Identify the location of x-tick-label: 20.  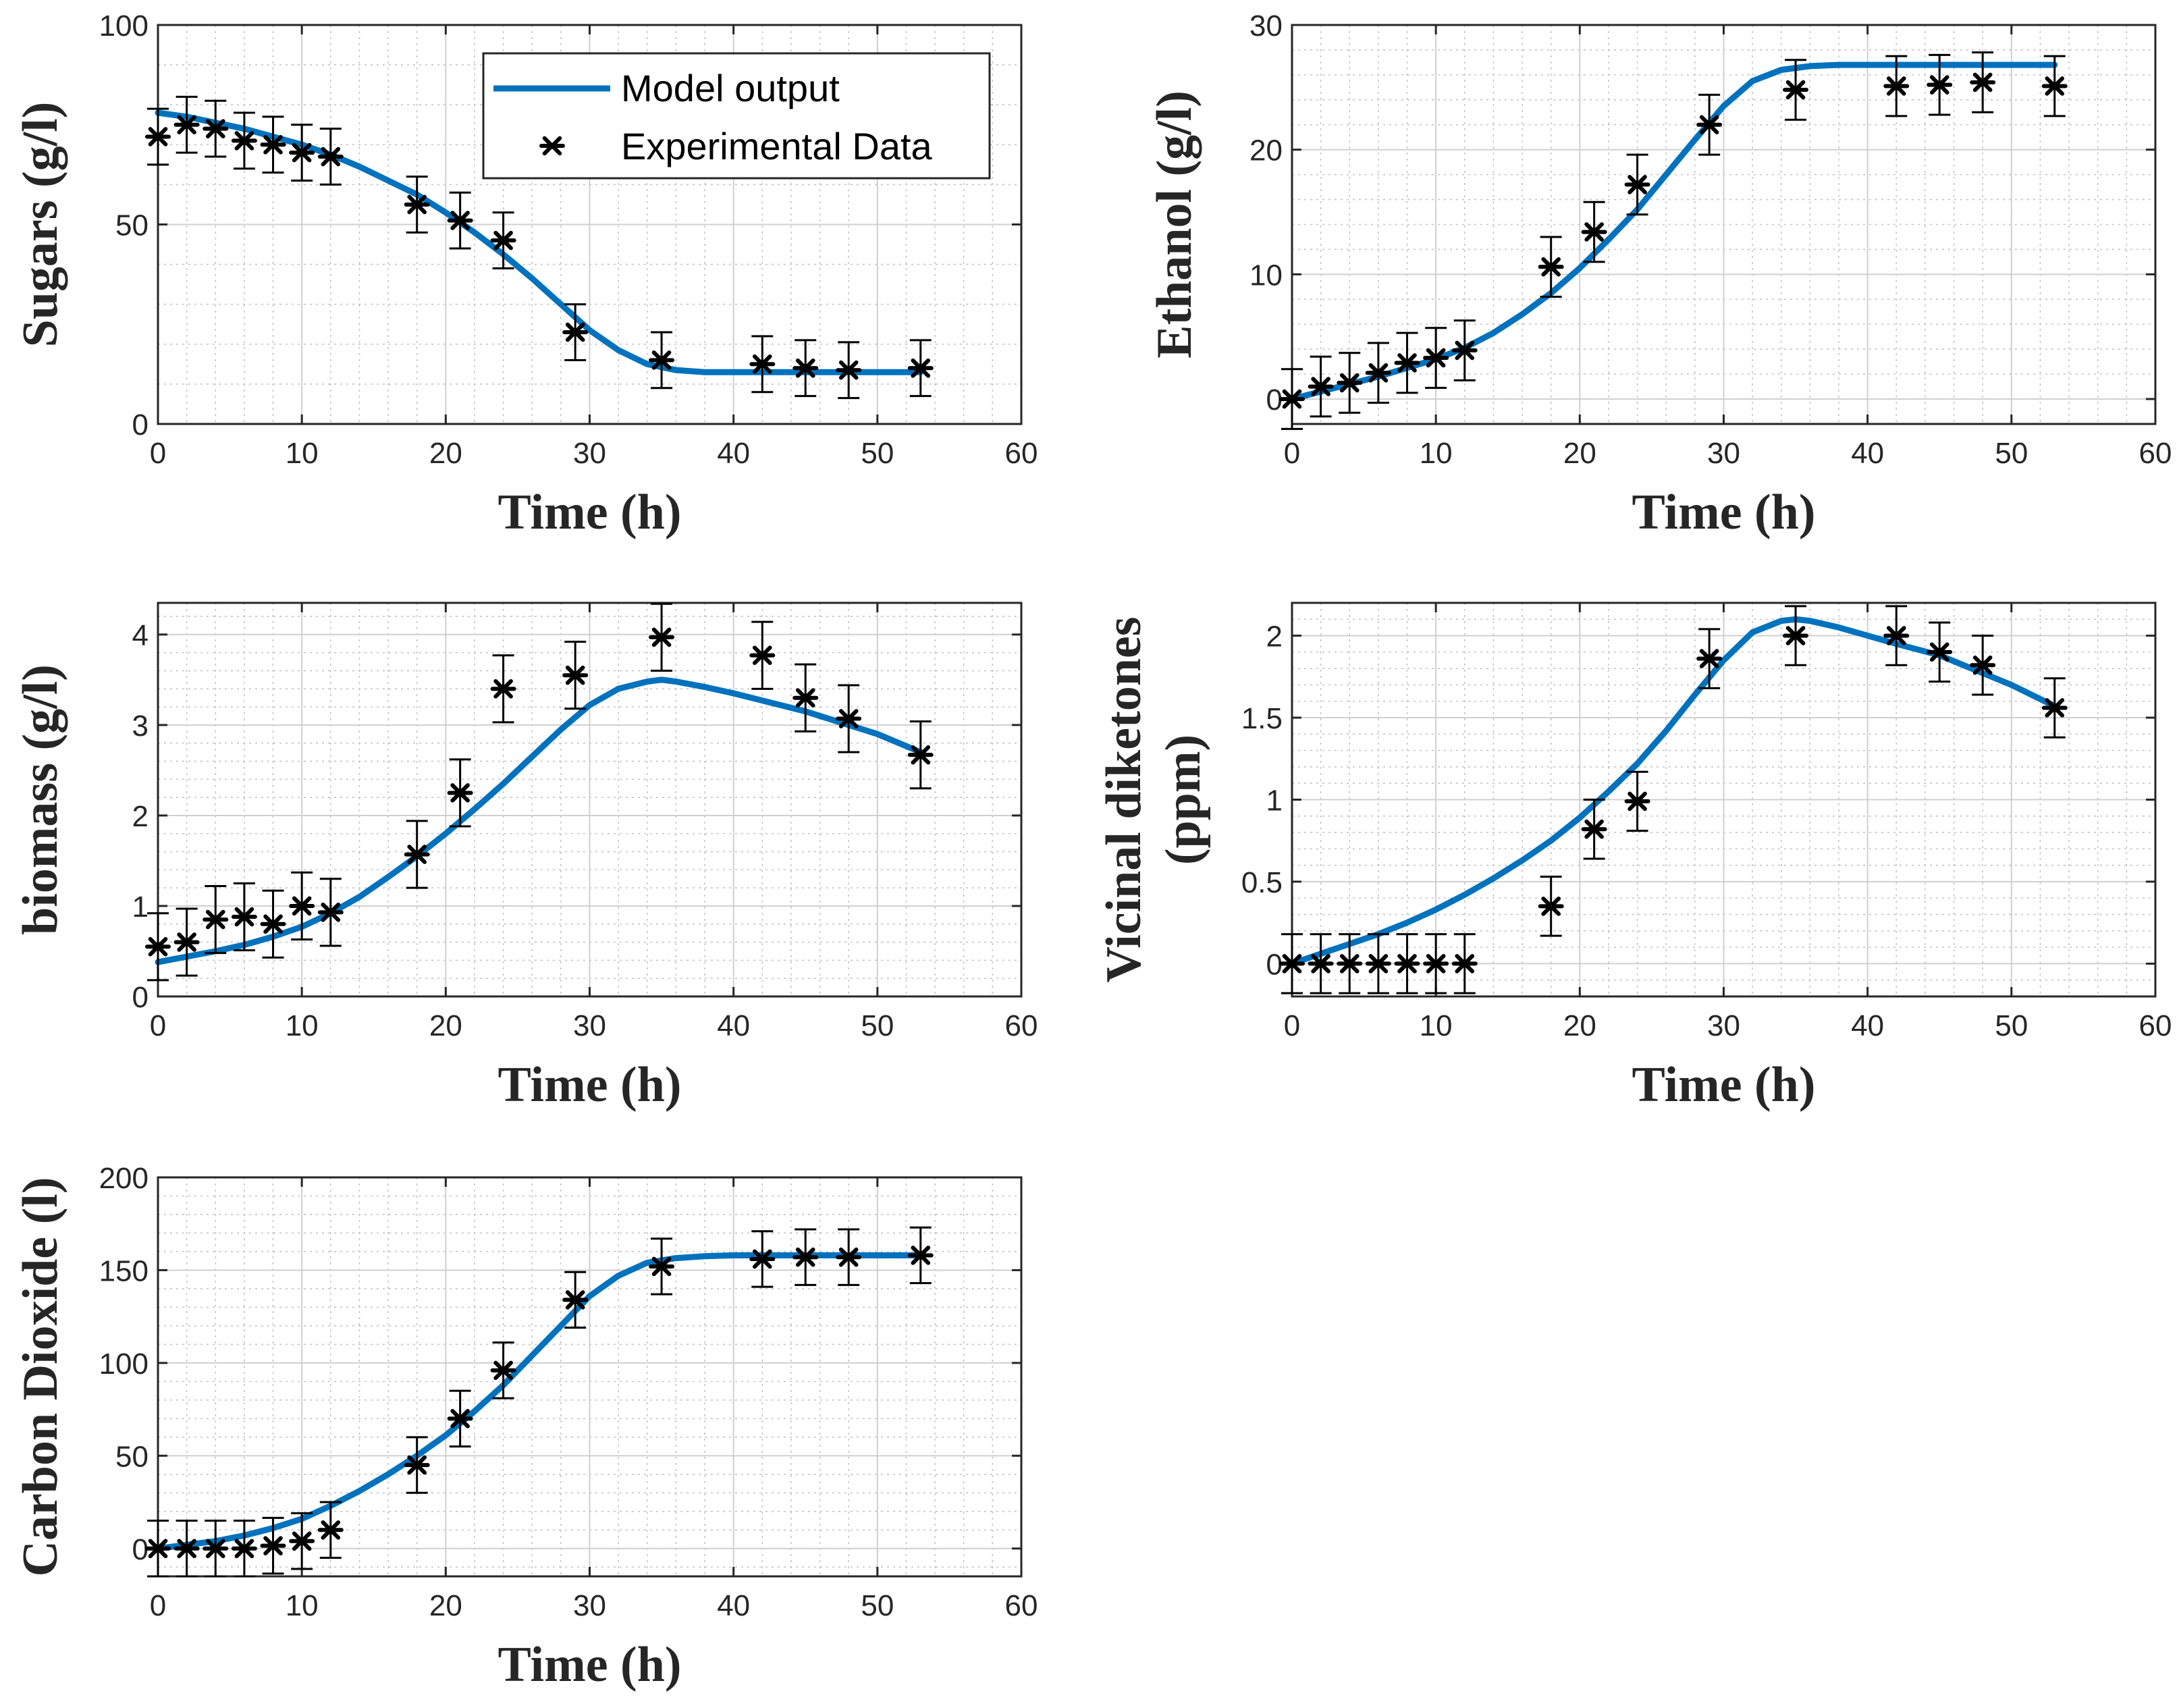
(445, 1605).